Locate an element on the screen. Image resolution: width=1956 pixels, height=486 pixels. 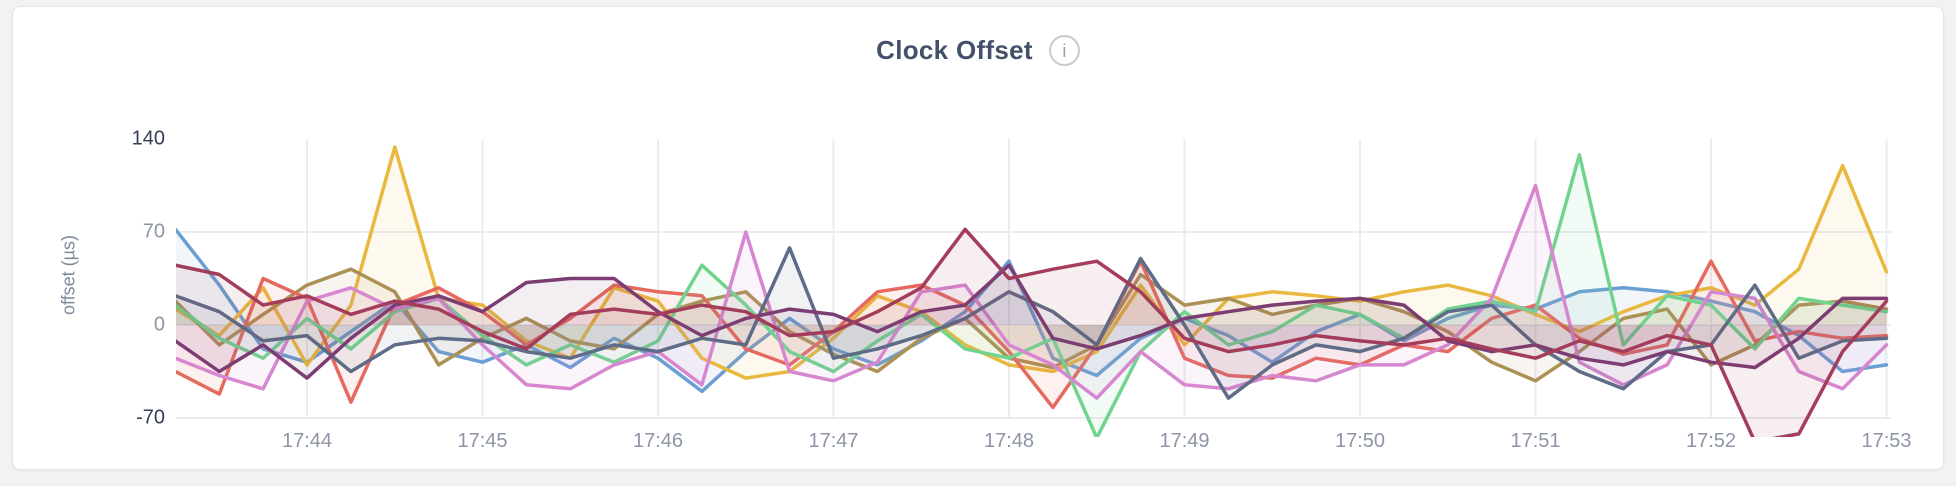
x-tick-label: 17:50 is located at coordinates (1360, 441).